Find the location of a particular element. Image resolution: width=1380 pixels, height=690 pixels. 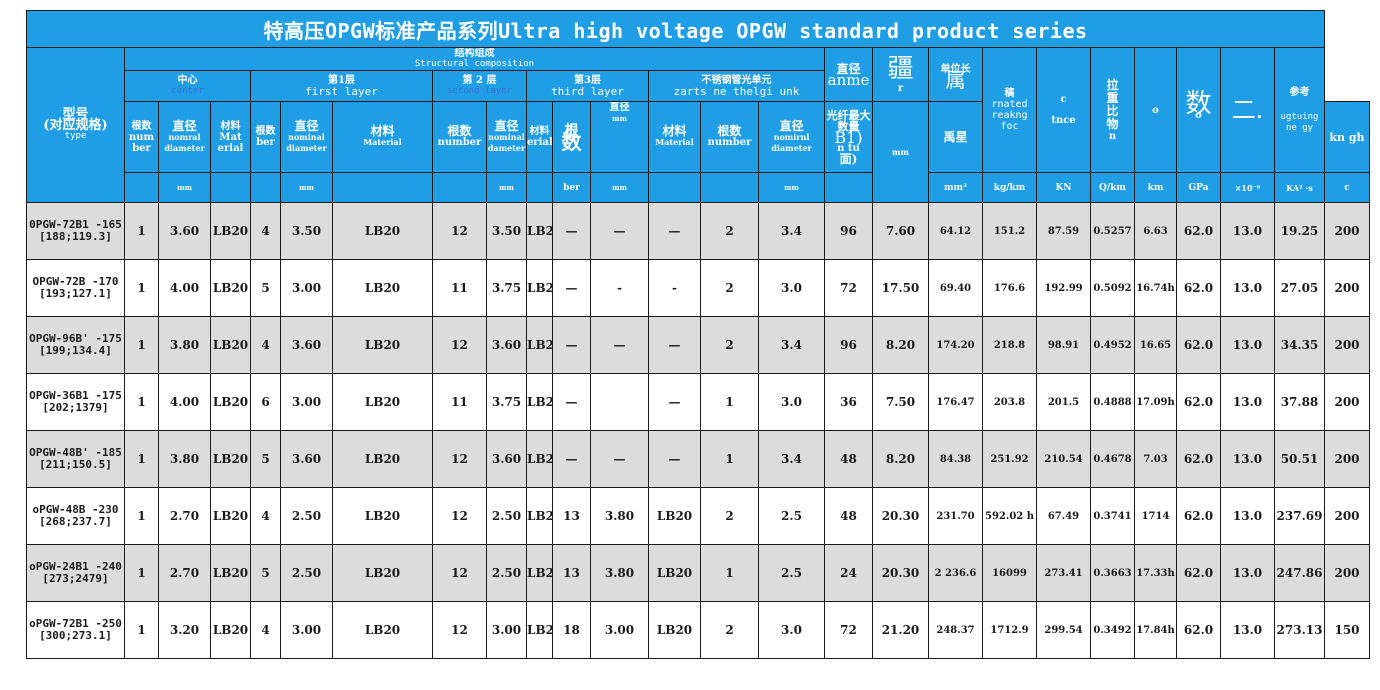

center-diam-cn: 直径 is located at coordinates (184, 125).